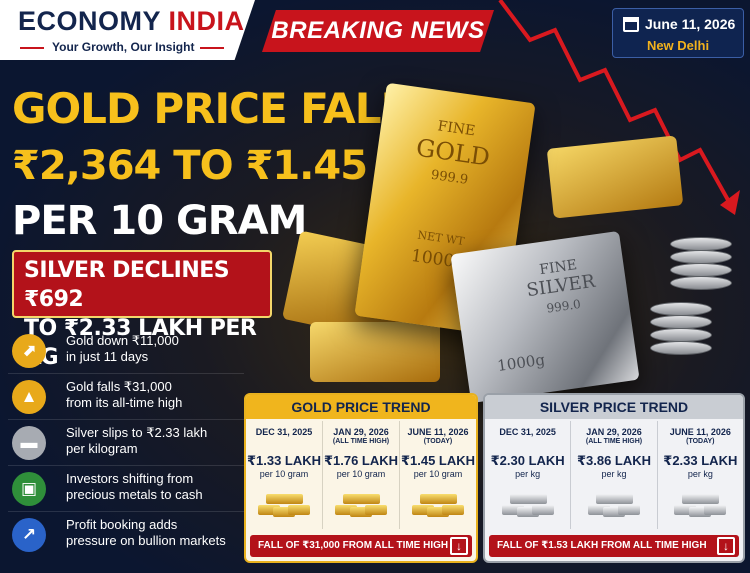 The width and height of the screenshot is (750, 573). I want to click on trend-column: DEC 31, 2025 ₹1.33 LAKH per 10 gram, so click(284, 475).